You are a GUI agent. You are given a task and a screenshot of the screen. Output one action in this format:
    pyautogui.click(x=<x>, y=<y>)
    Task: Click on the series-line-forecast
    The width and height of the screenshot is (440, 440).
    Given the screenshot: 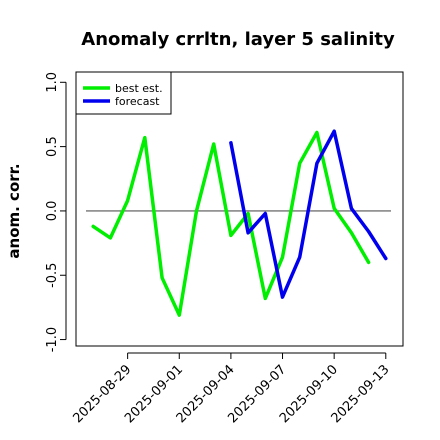 What is the action you would take?
    pyautogui.click(x=308, y=214)
    